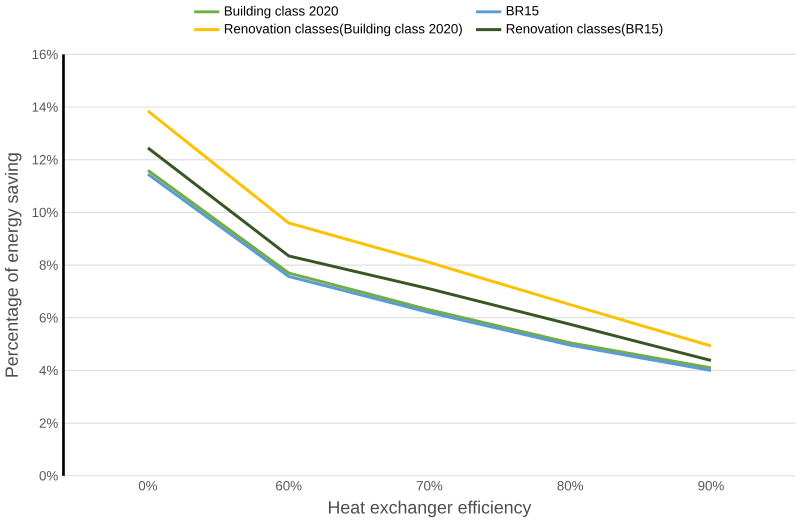  What do you see at coordinates (45, 213) in the screenshot?
I see `y-tick-label: 10%` at bounding box center [45, 213].